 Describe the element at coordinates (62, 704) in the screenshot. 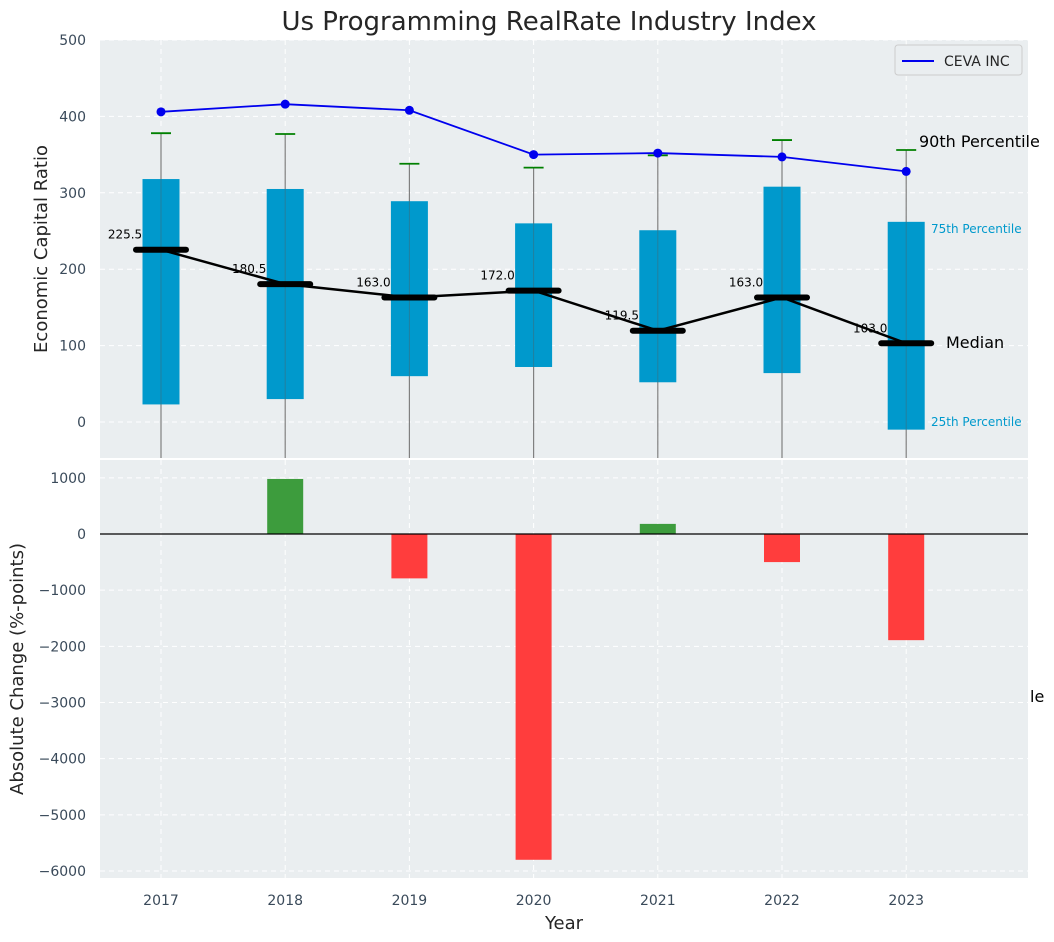

I see `bottom-y-tick-label--3000: −3000` at that location.